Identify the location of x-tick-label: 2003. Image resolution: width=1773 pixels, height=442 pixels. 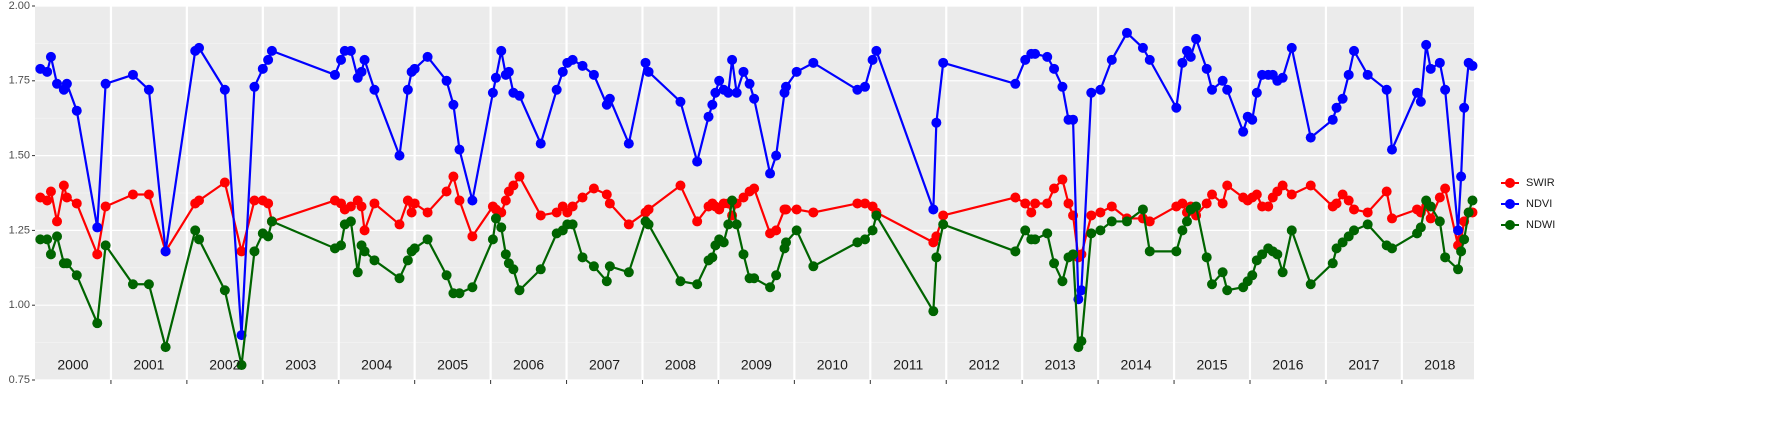
(300, 365).